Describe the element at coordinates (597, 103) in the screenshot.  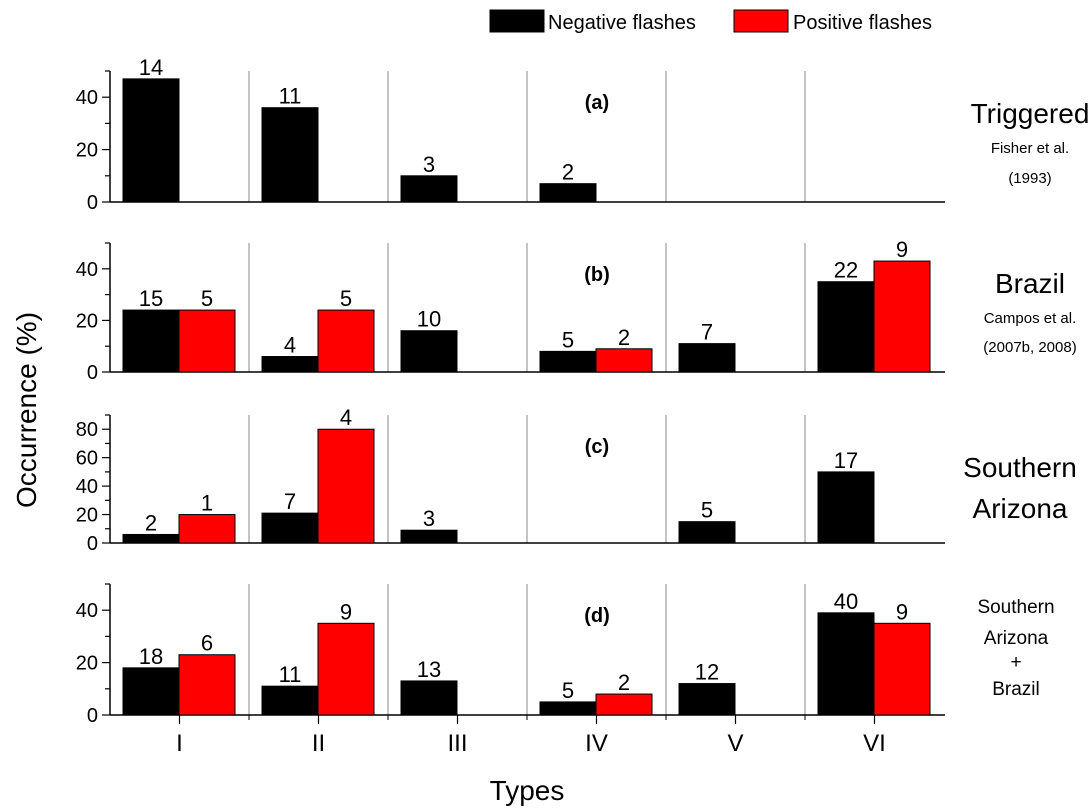
I see `panel-tag: (a)` at that location.